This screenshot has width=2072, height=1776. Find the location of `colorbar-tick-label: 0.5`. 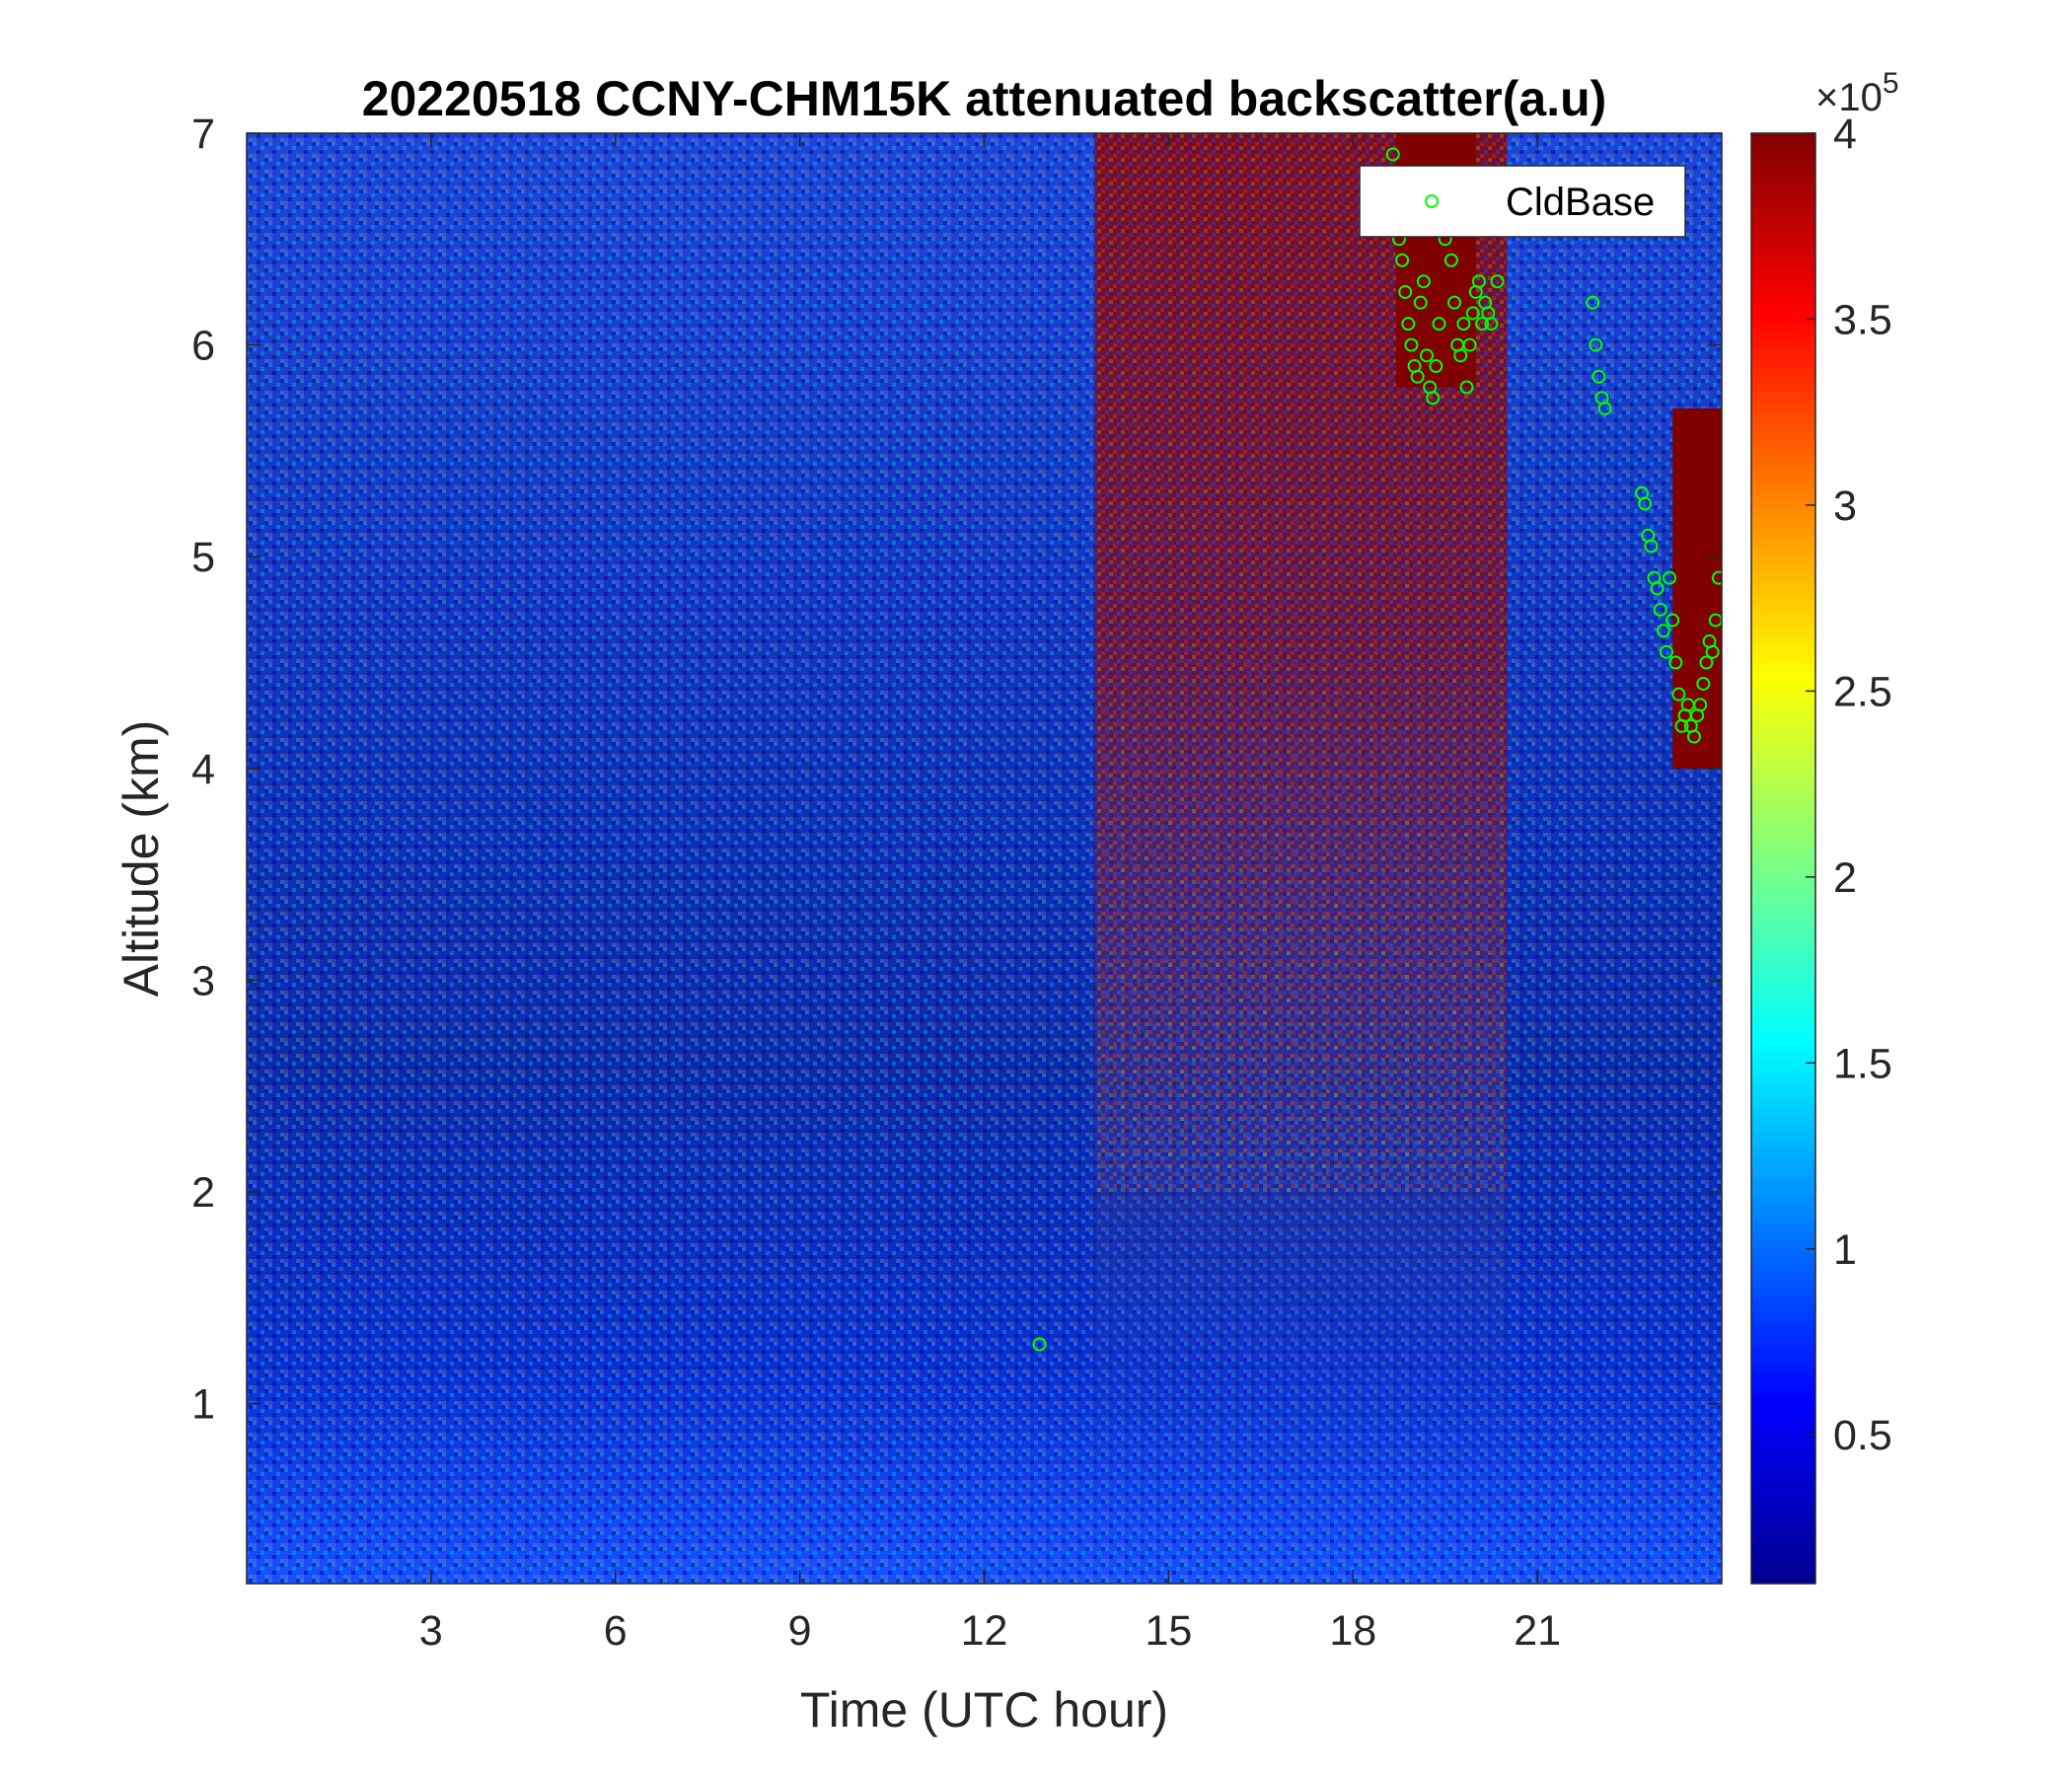

colorbar-tick-label: 0.5 is located at coordinates (1862, 1436).